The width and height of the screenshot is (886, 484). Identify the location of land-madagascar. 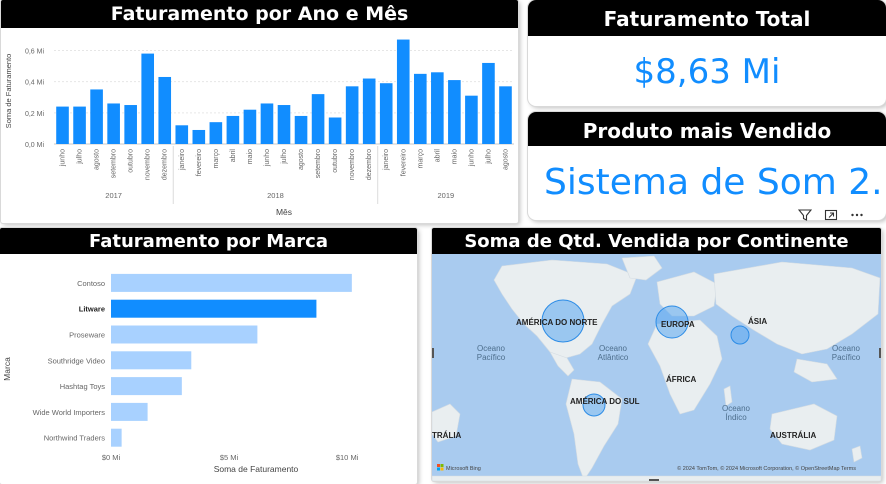
(728, 396).